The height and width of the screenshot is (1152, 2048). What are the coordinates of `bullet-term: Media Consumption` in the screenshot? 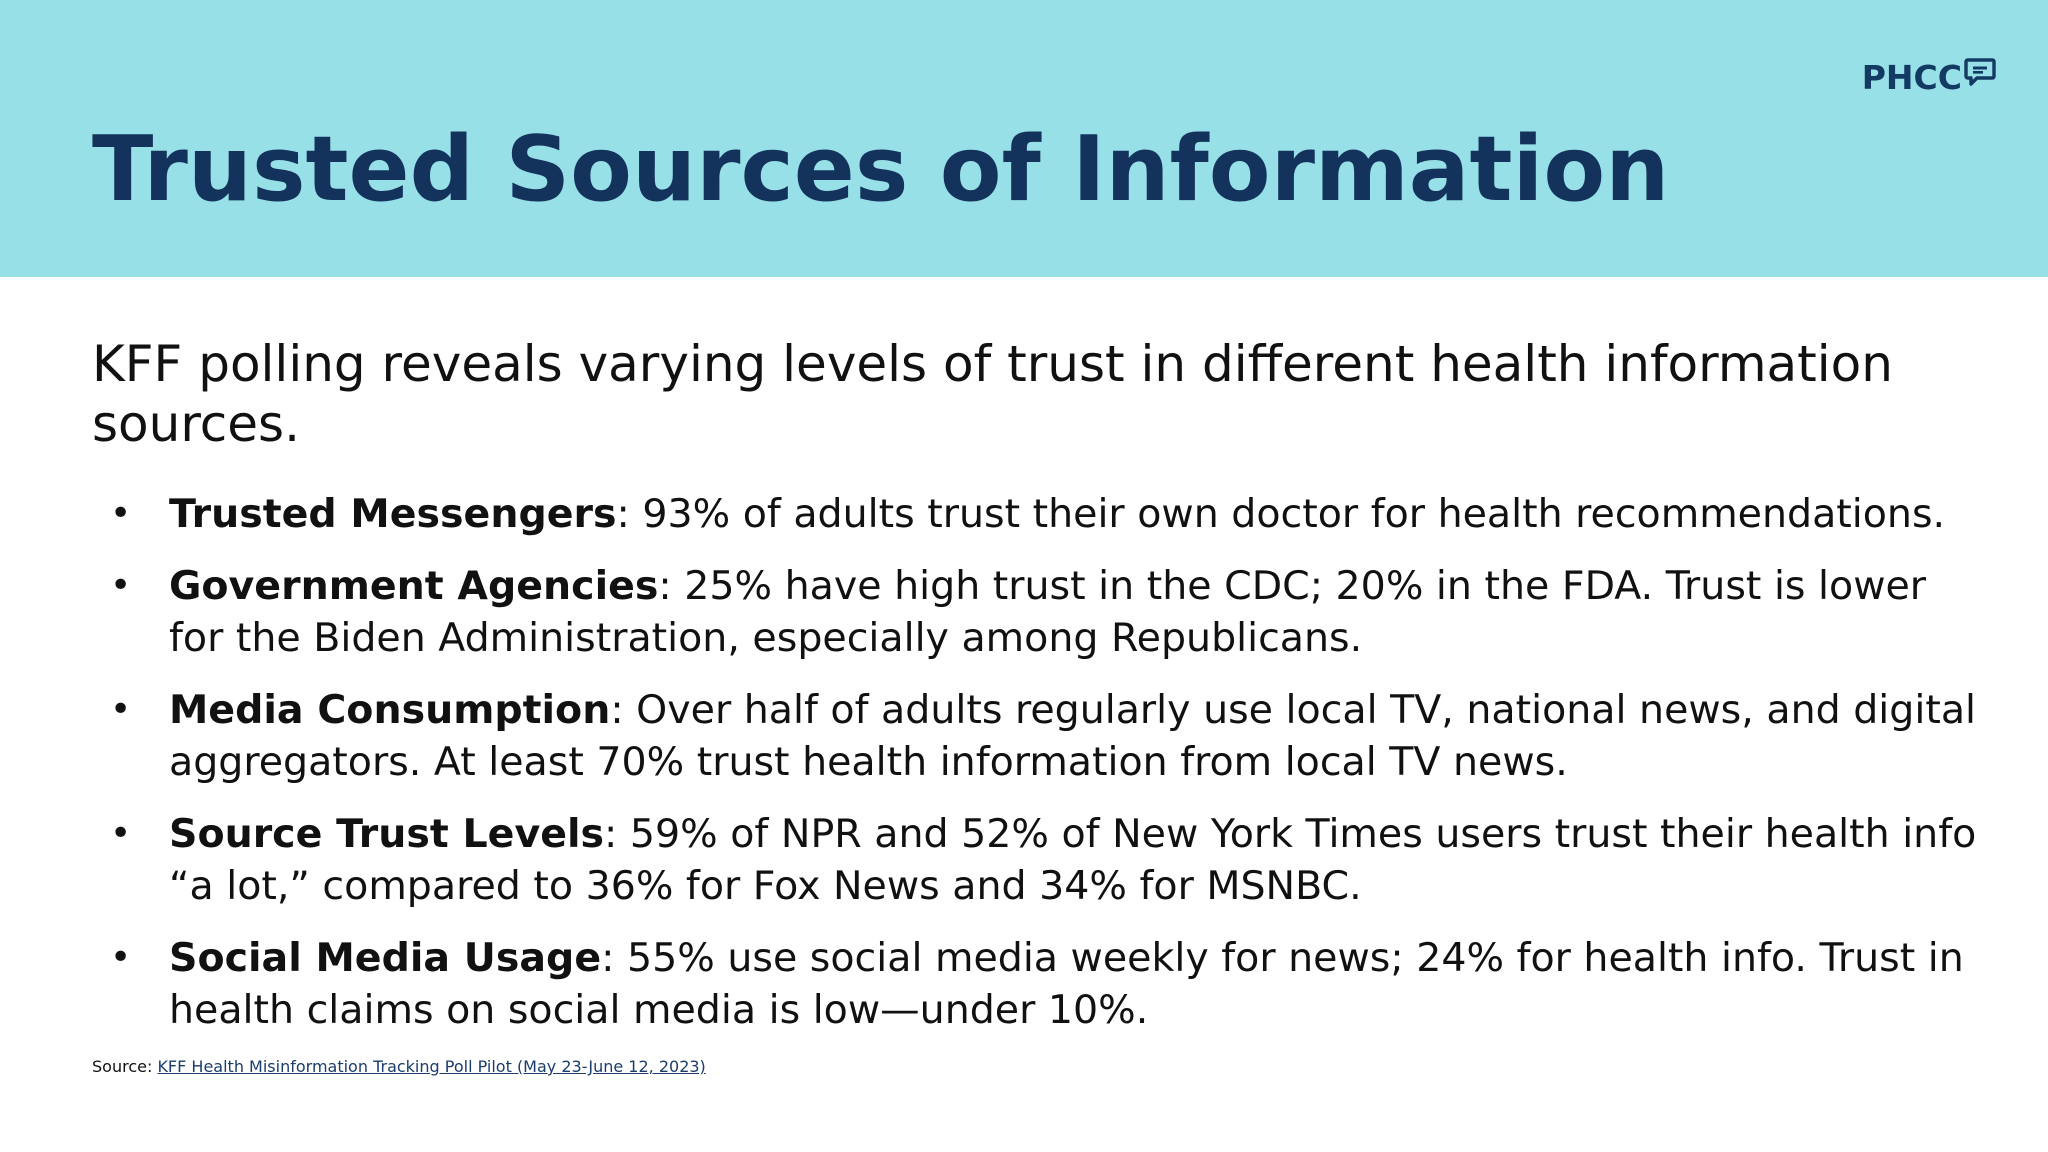 It's located at (390, 710).